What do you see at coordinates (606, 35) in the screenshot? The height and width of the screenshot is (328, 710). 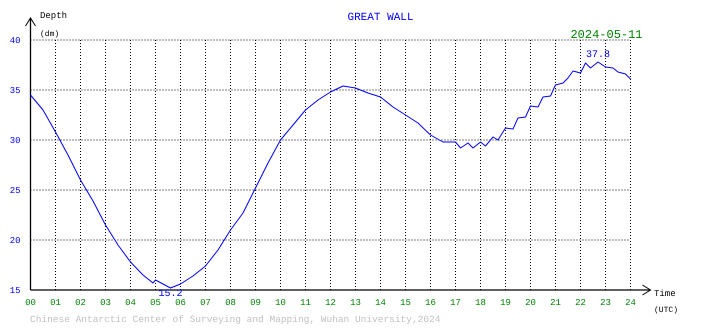 I see `annotation: 2024-05-11` at bounding box center [606, 35].